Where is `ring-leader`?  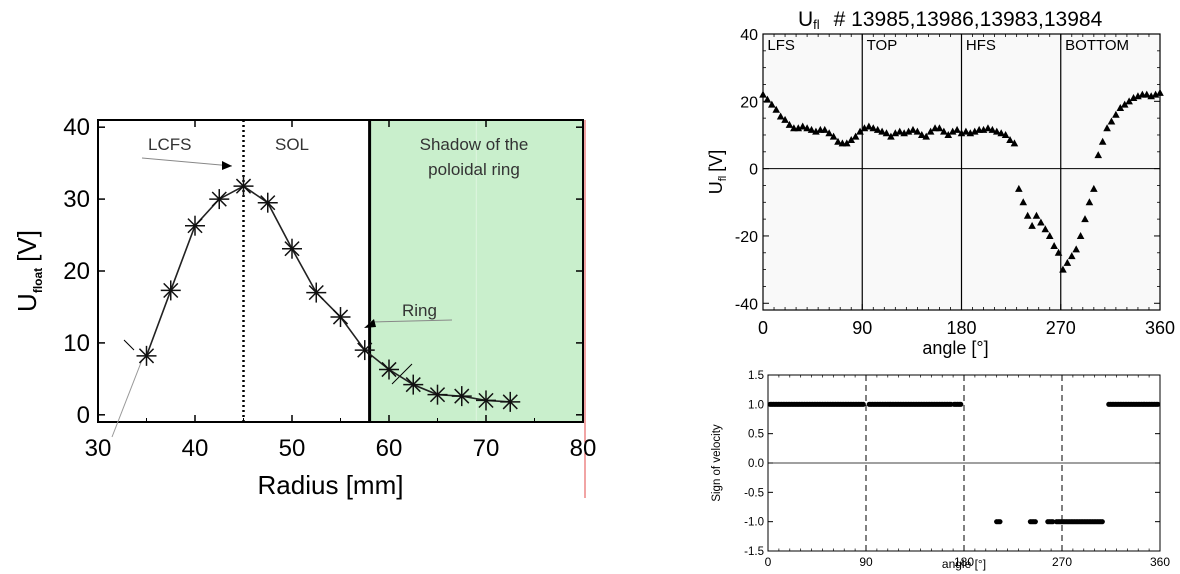 ring-leader is located at coordinates (411, 321).